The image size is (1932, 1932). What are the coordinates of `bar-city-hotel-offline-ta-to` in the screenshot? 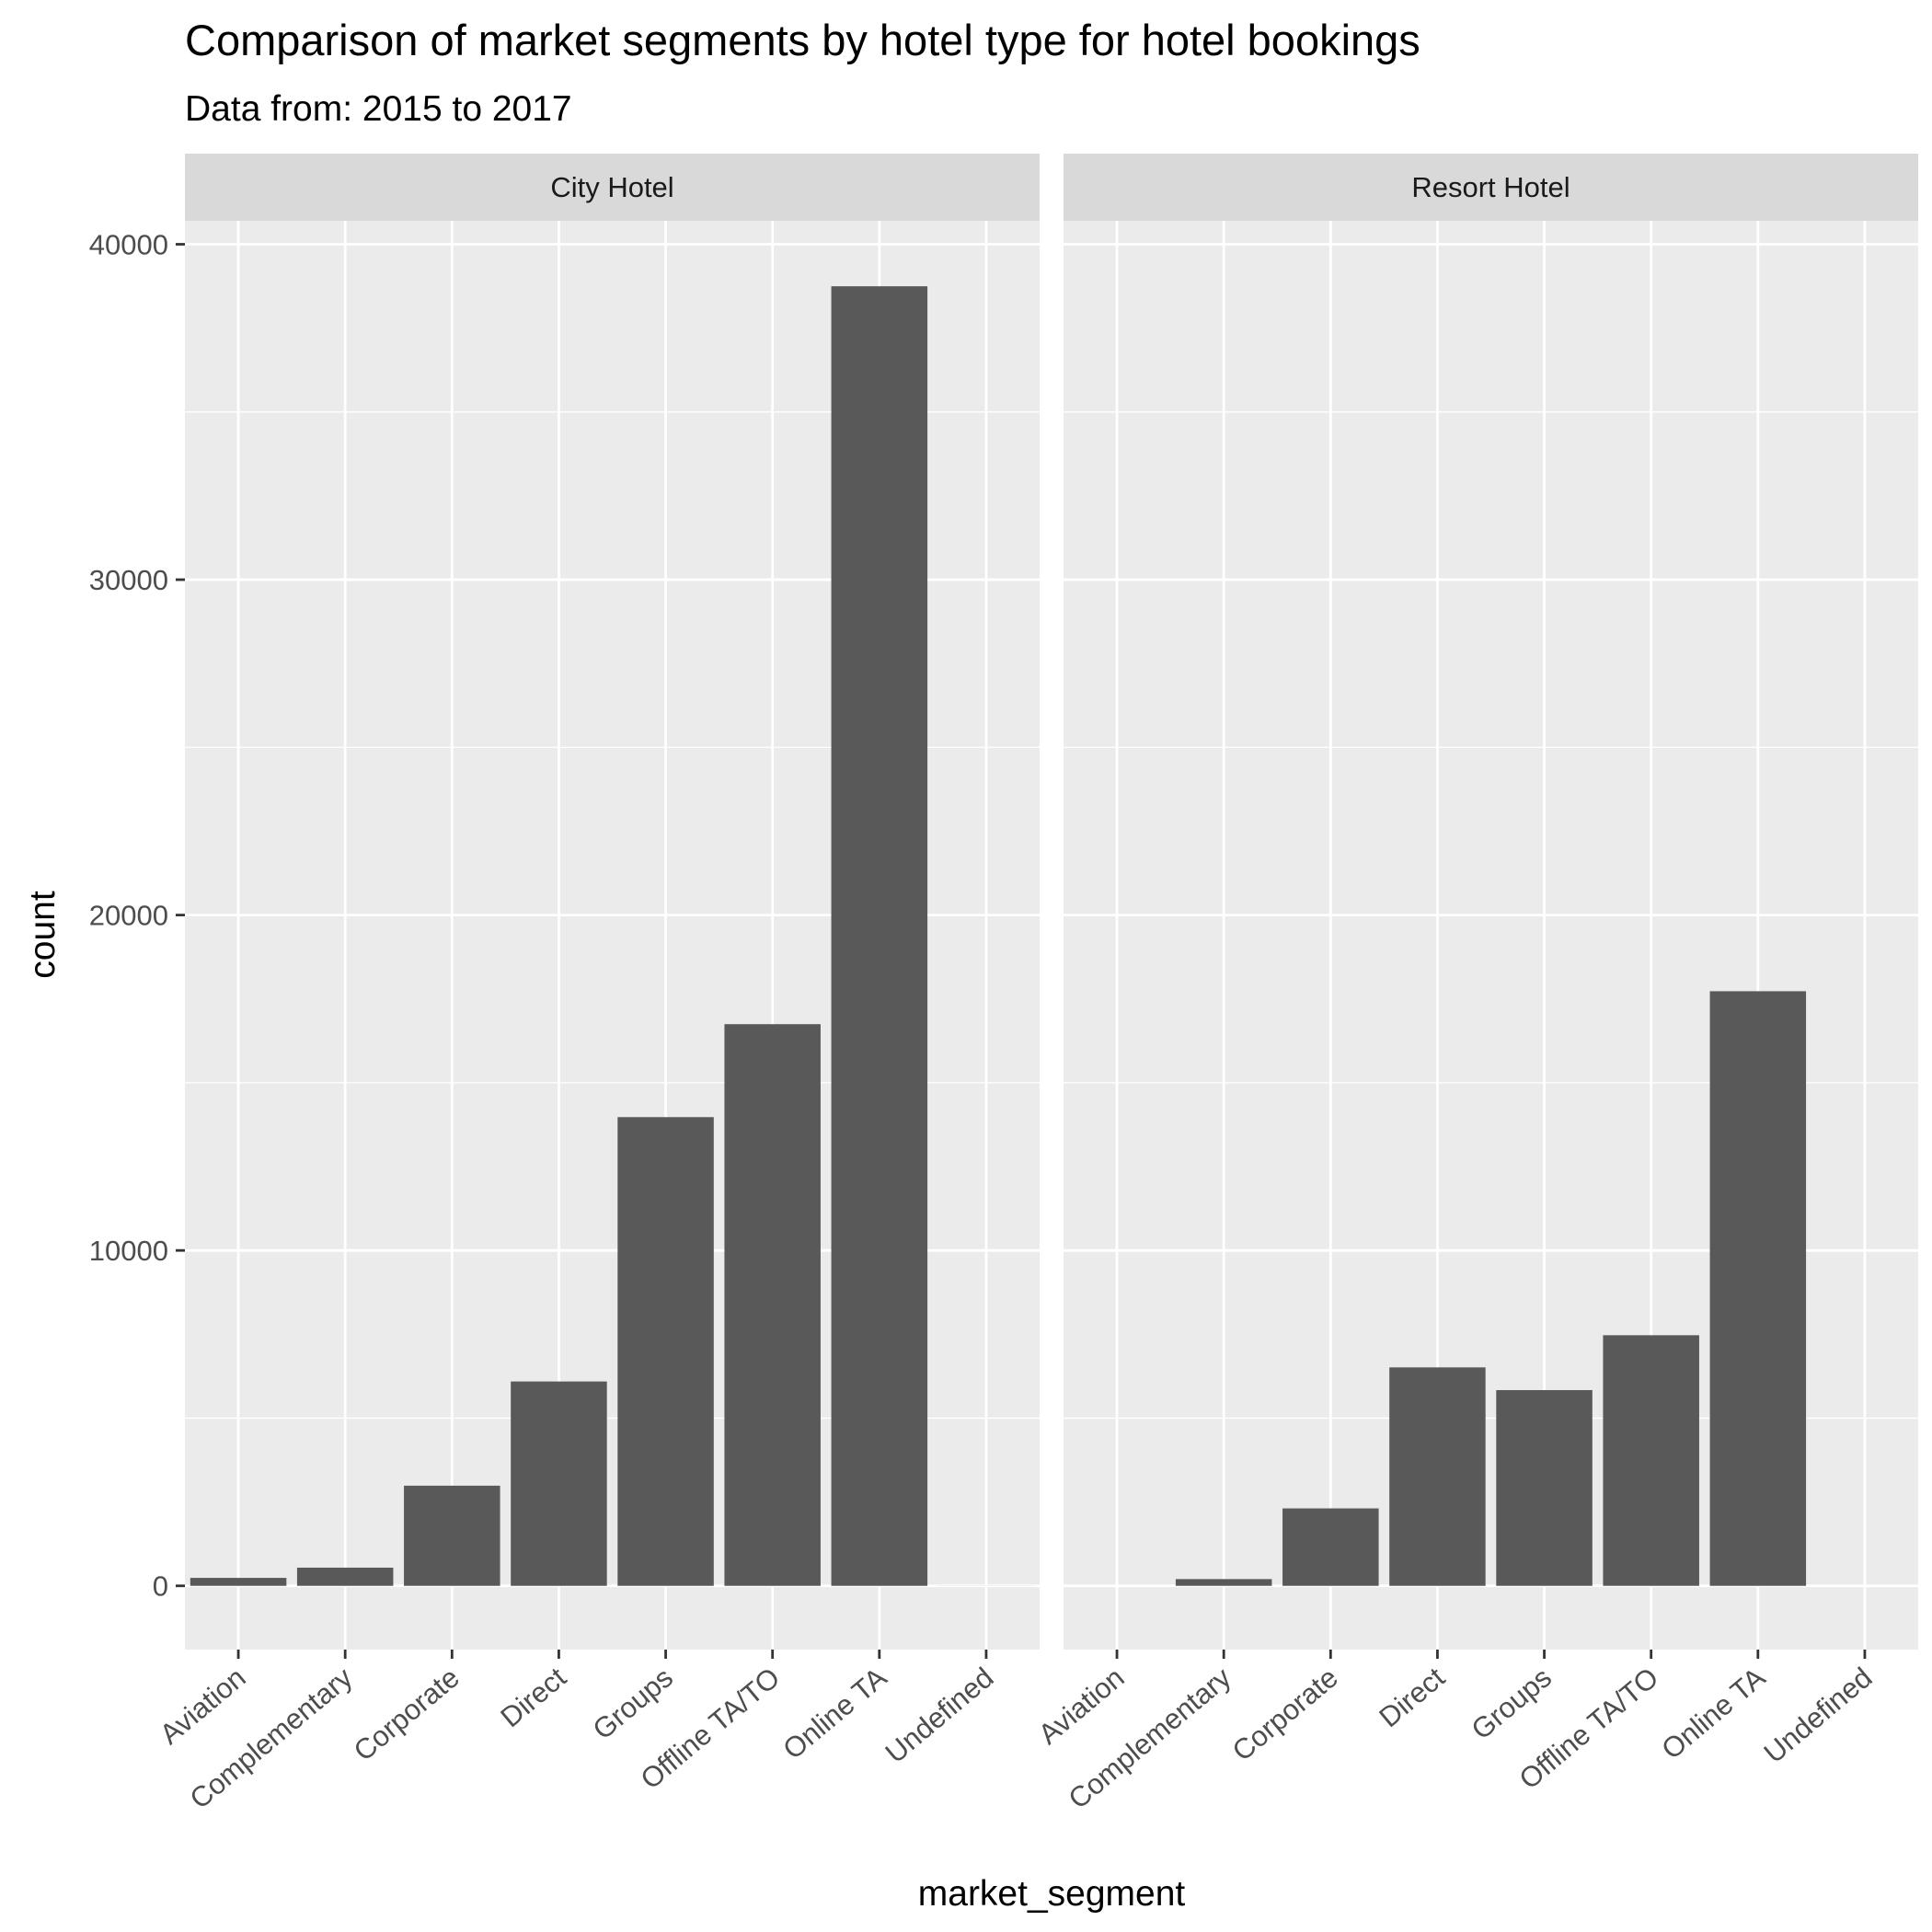 It's located at (772, 1305).